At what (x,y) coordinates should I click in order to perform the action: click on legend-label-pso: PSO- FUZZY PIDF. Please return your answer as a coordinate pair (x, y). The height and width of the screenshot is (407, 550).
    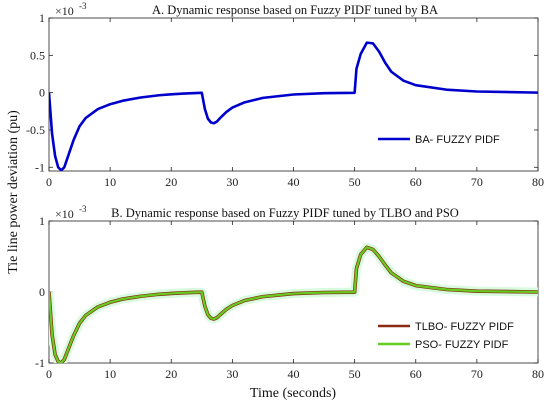
    Looking at the image, I should click on (462, 345).